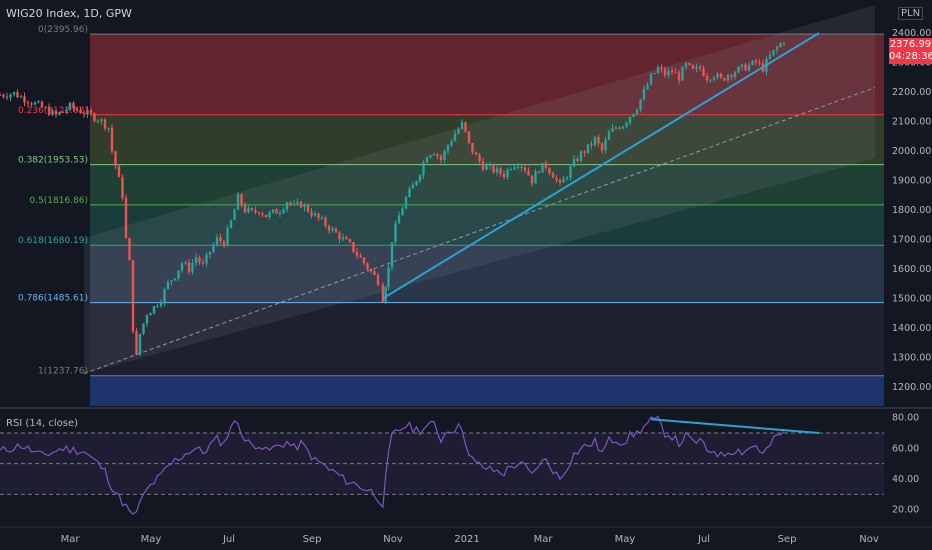 This screenshot has width=932, height=550. I want to click on rsi-axis-bg, so click(908, 468).